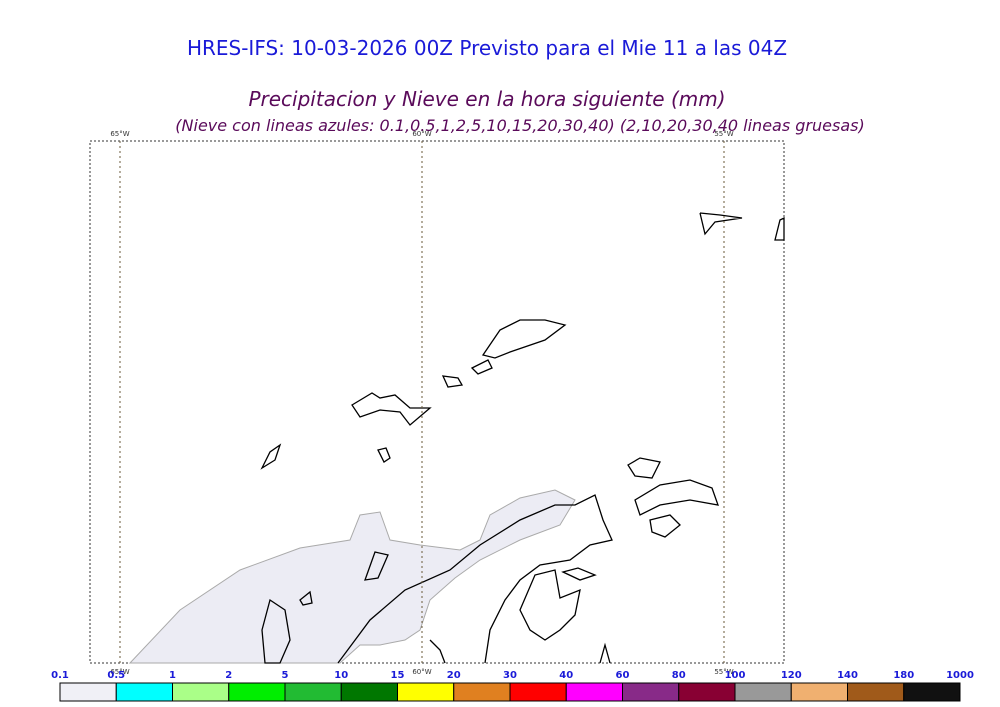 Image resolution: width=1000 pixels, height=707 pixels. Describe the element at coordinates (285, 675) in the screenshot. I see `colorbar-label: 5` at that location.